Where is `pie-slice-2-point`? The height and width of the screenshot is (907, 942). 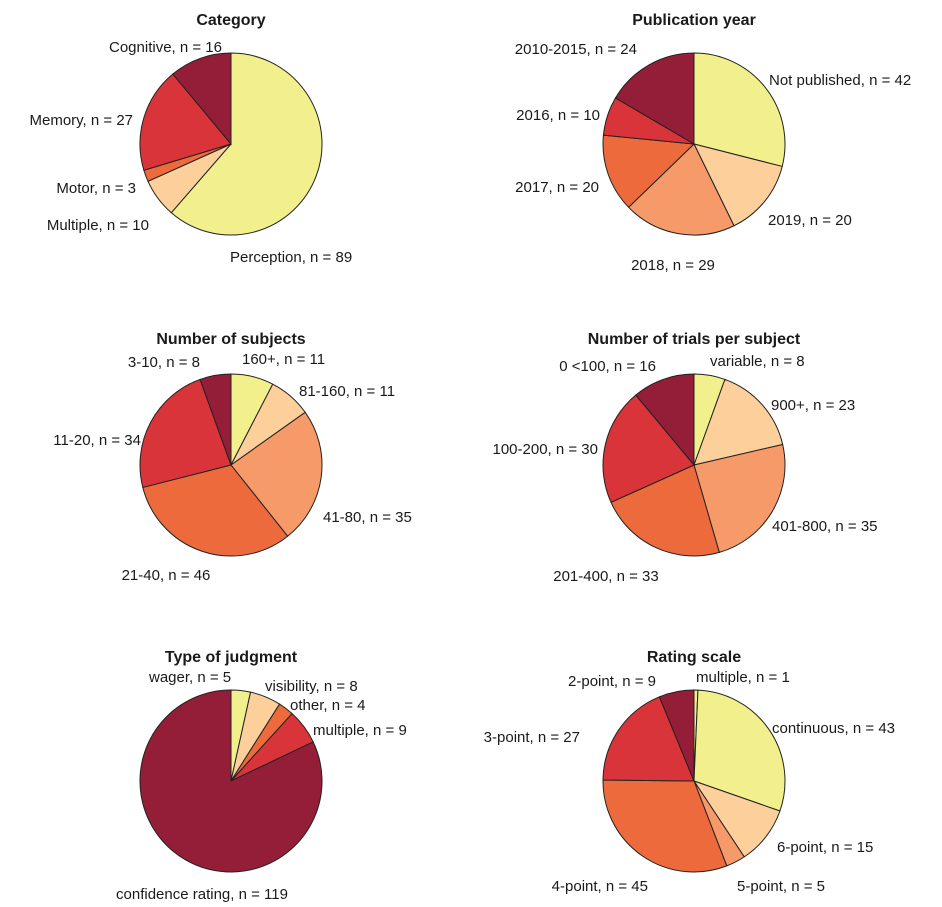
pie-slice-2-point is located at coordinates (676, 735).